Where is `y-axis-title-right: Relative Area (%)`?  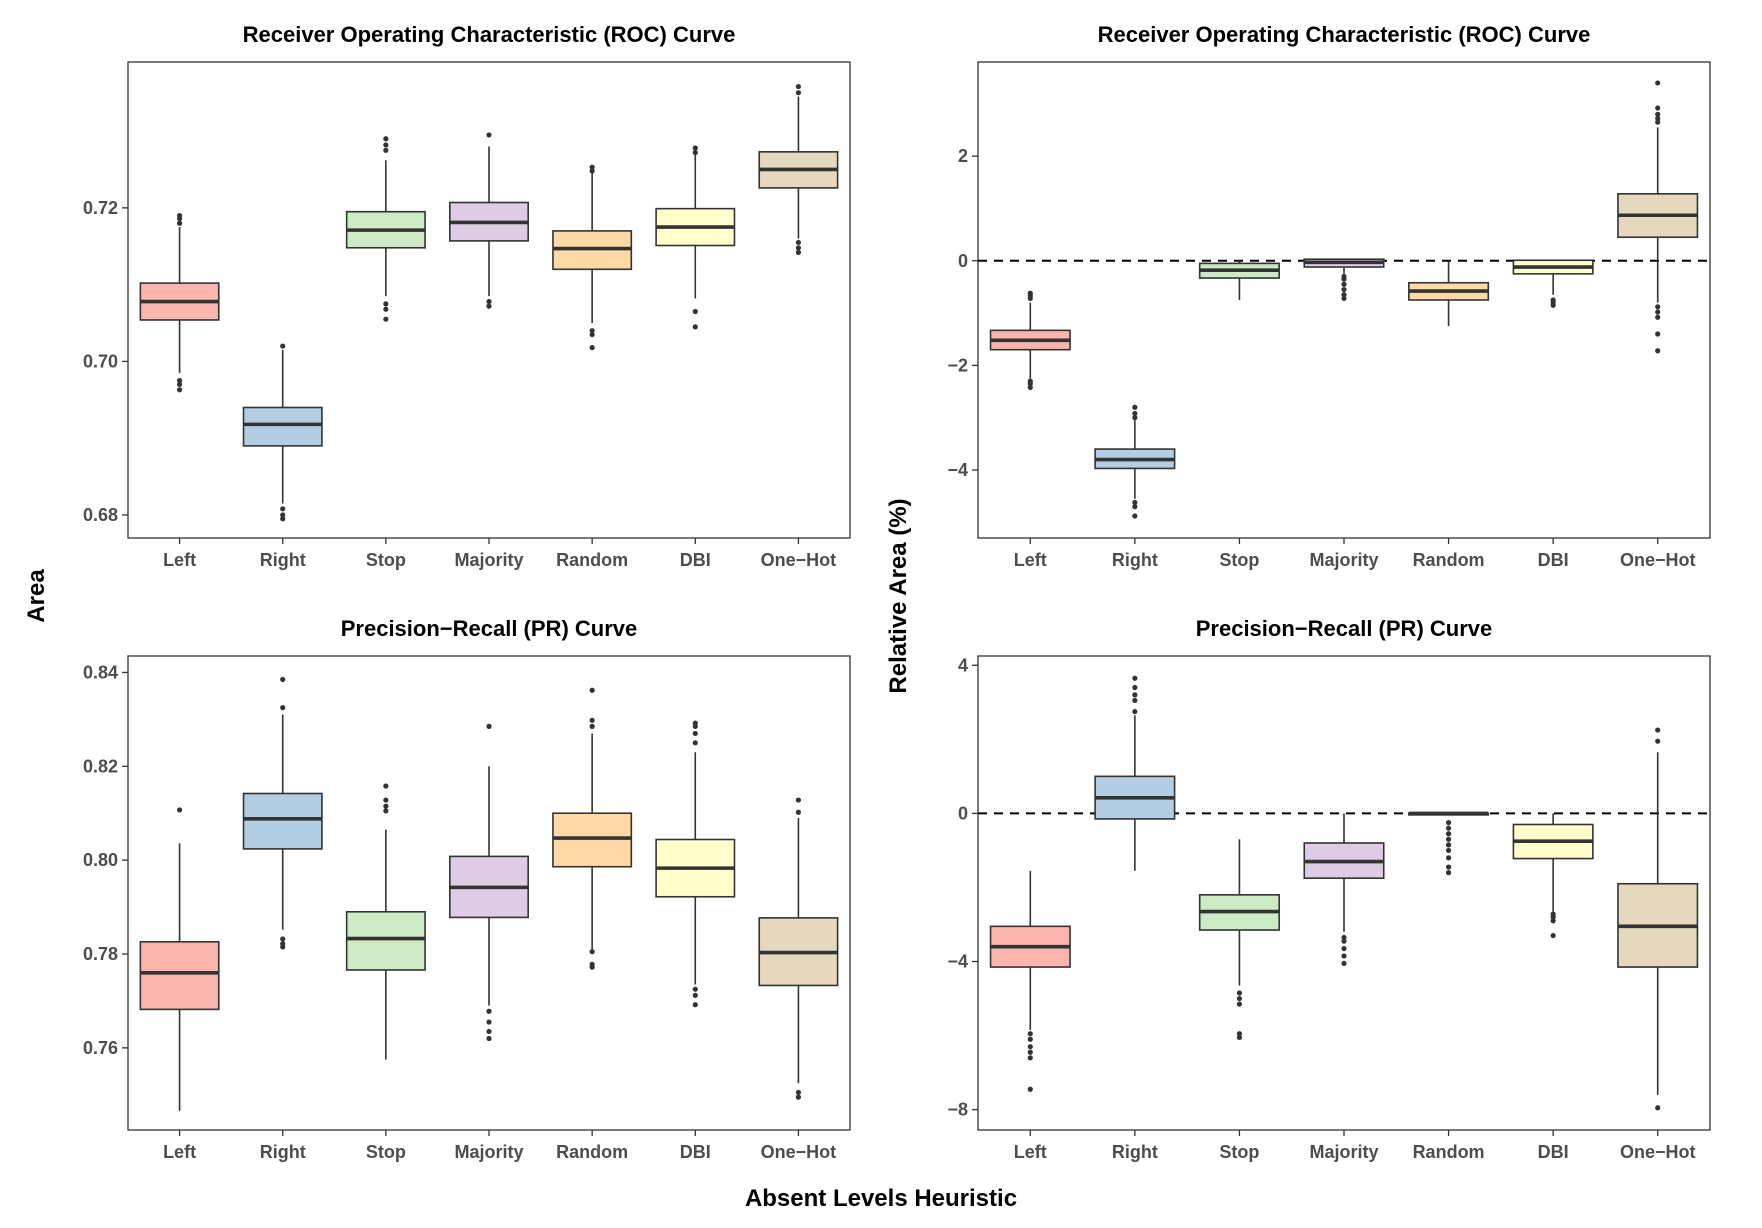 y-axis-title-right: Relative Area (%) is located at coordinates (898, 595).